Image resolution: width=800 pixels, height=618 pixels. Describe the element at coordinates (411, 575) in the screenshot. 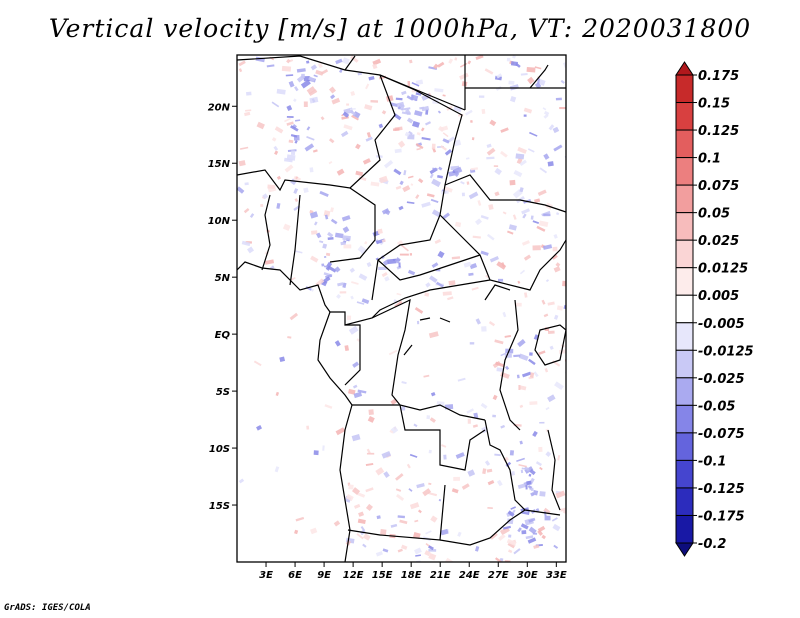

I see `lon-tick-label: 18E` at that location.